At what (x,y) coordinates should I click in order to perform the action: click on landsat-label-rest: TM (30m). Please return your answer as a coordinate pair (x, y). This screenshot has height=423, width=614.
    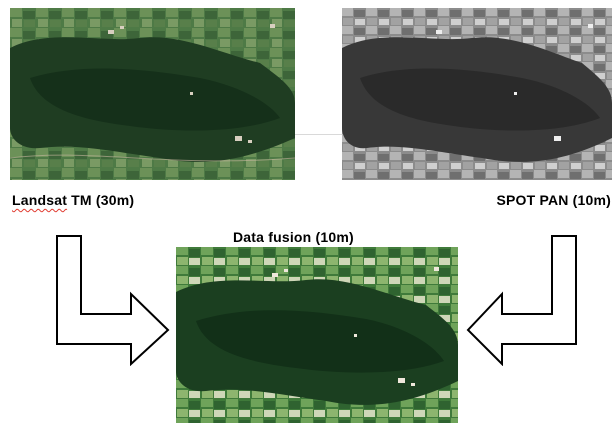
    Looking at the image, I should click on (101, 200).